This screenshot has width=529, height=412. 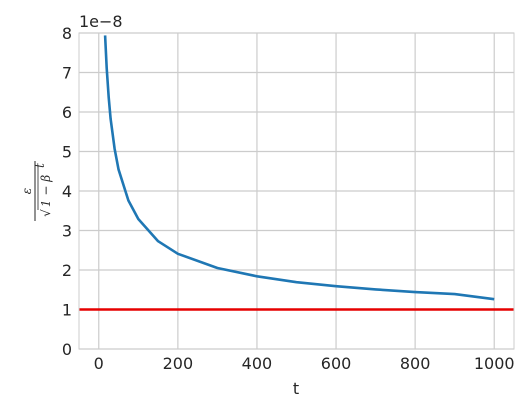 I want to click on x-tick-labels: 0 200 400 600 800 1000, so click(x=304, y=363).